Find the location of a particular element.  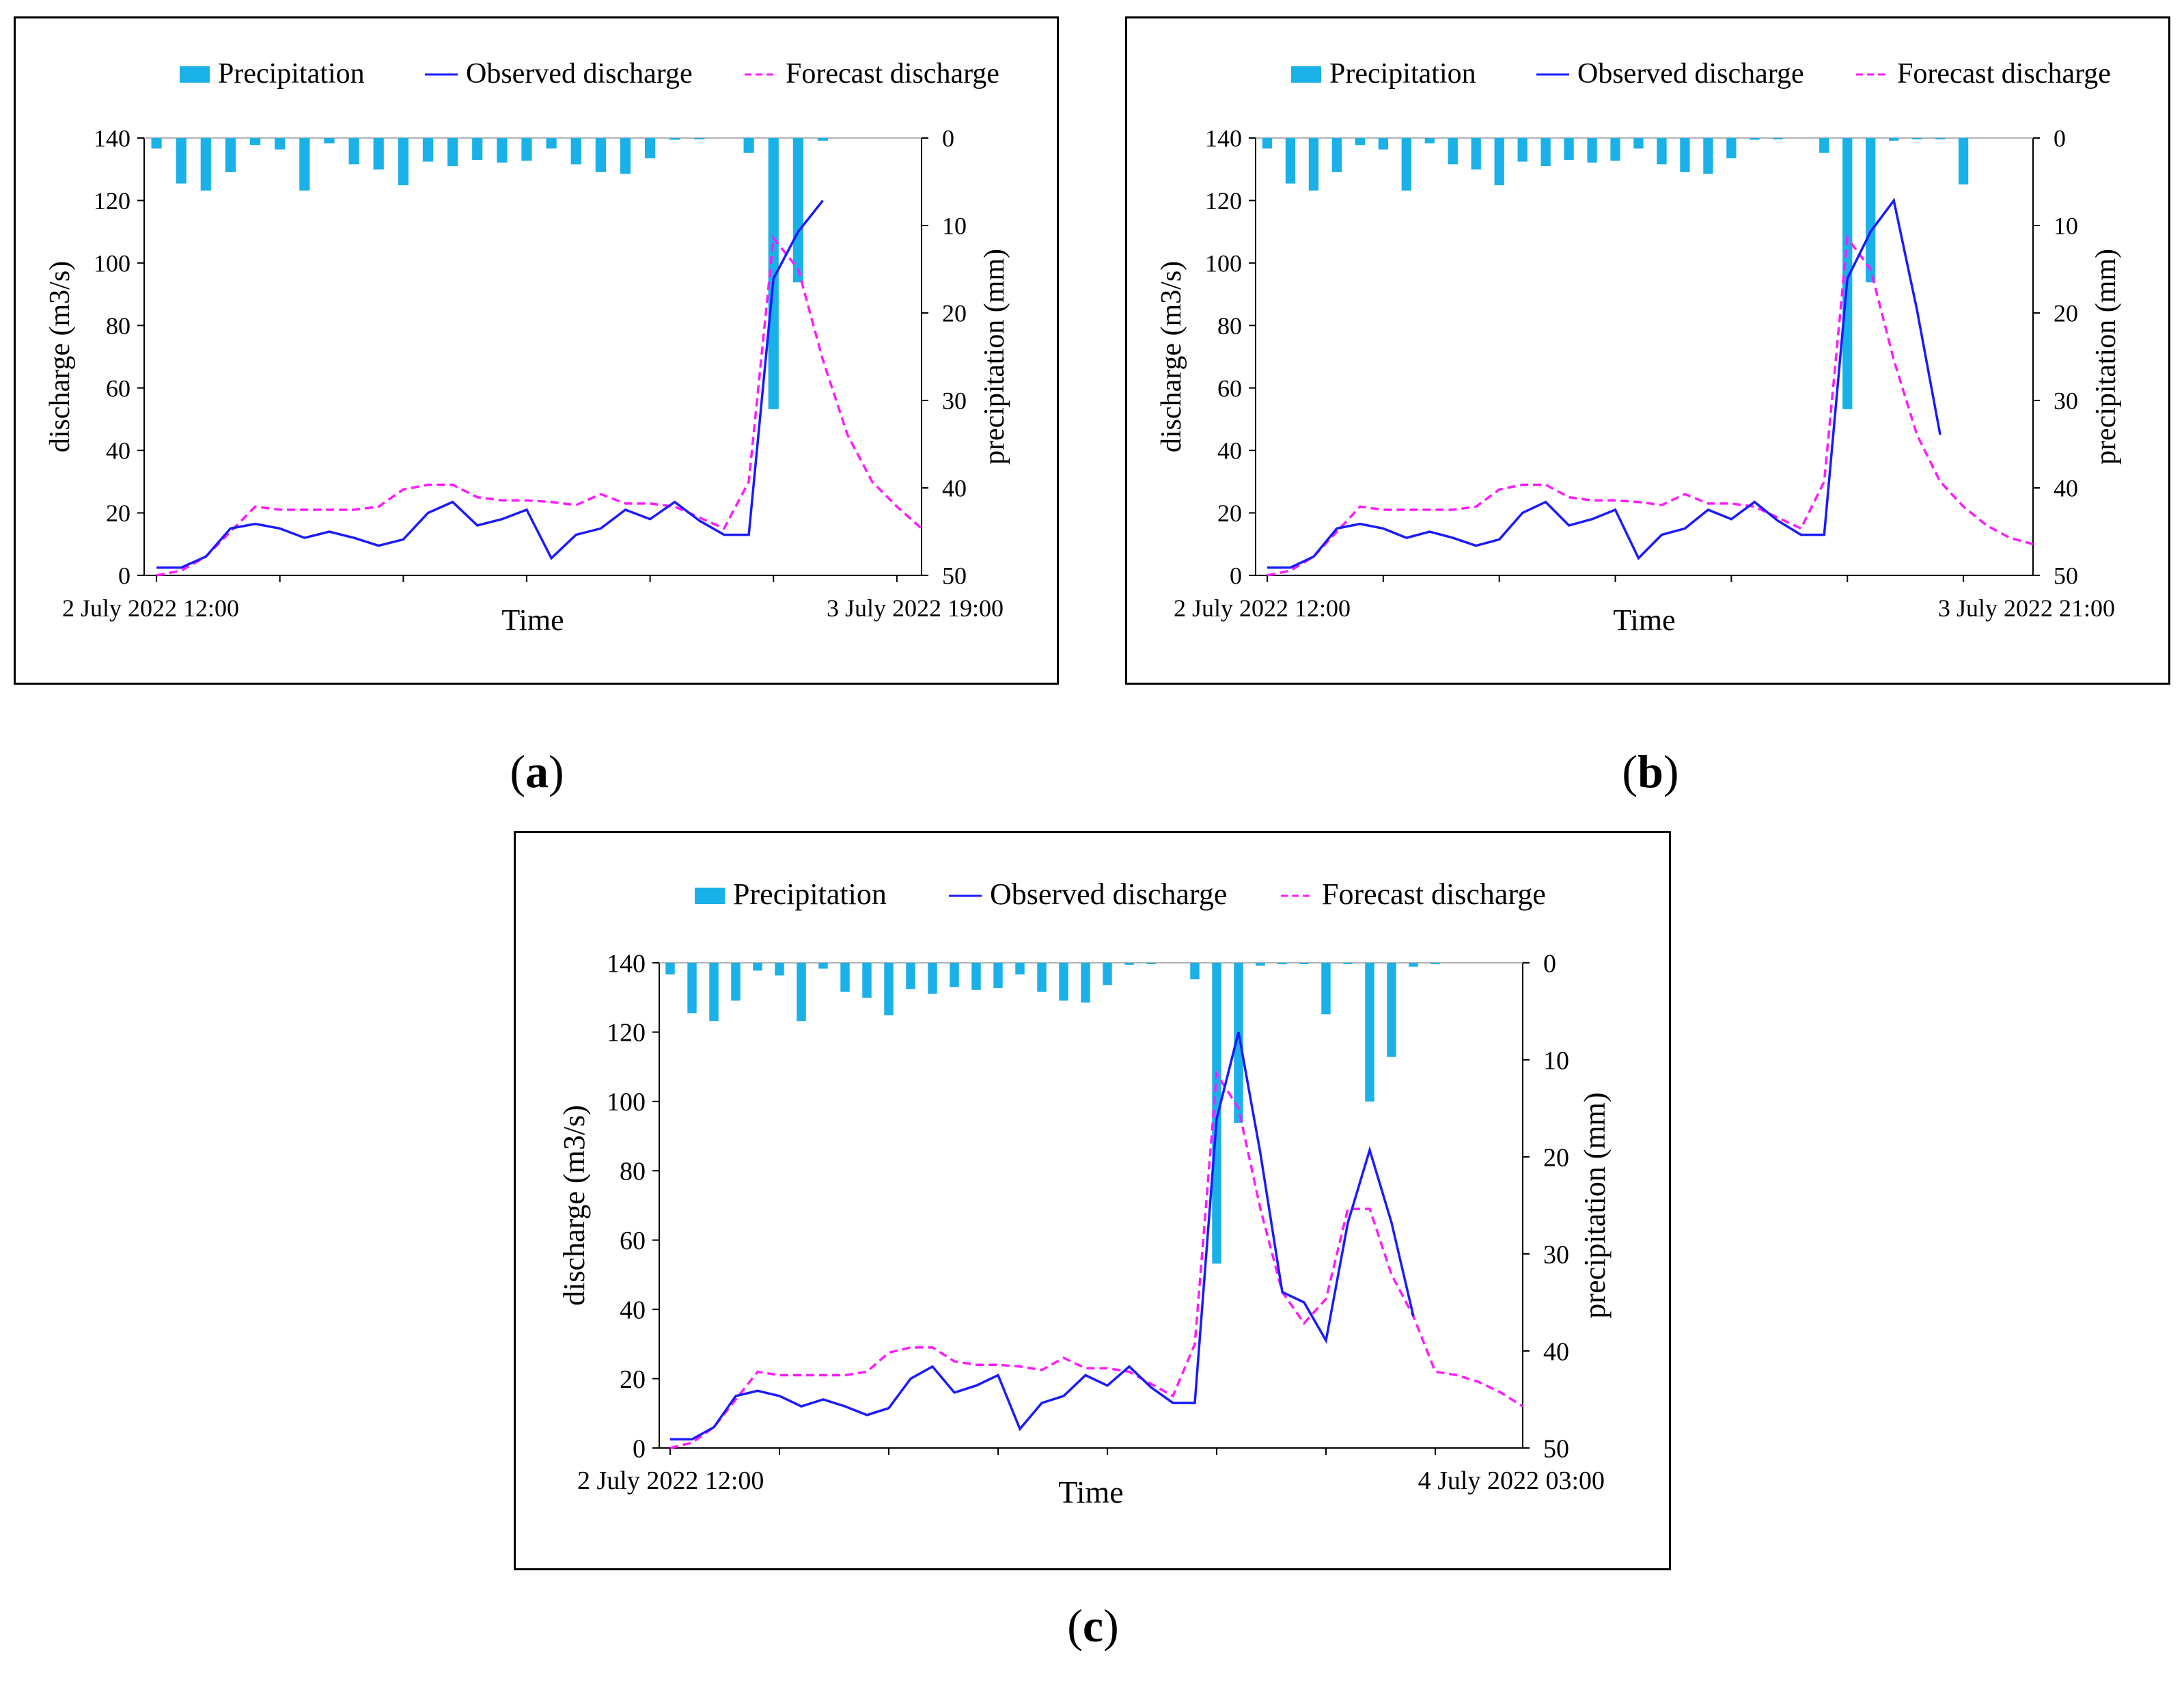

legend-forecast-label: Forecast discharge is located at coordinates (2004, 74).